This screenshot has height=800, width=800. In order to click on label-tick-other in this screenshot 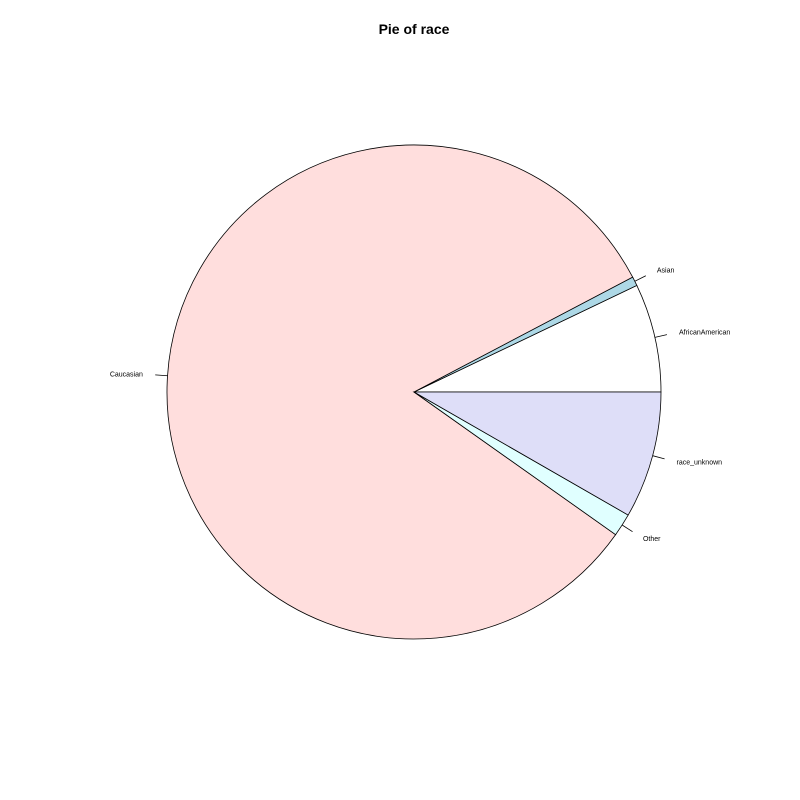, I will do `click(627, 528)`.